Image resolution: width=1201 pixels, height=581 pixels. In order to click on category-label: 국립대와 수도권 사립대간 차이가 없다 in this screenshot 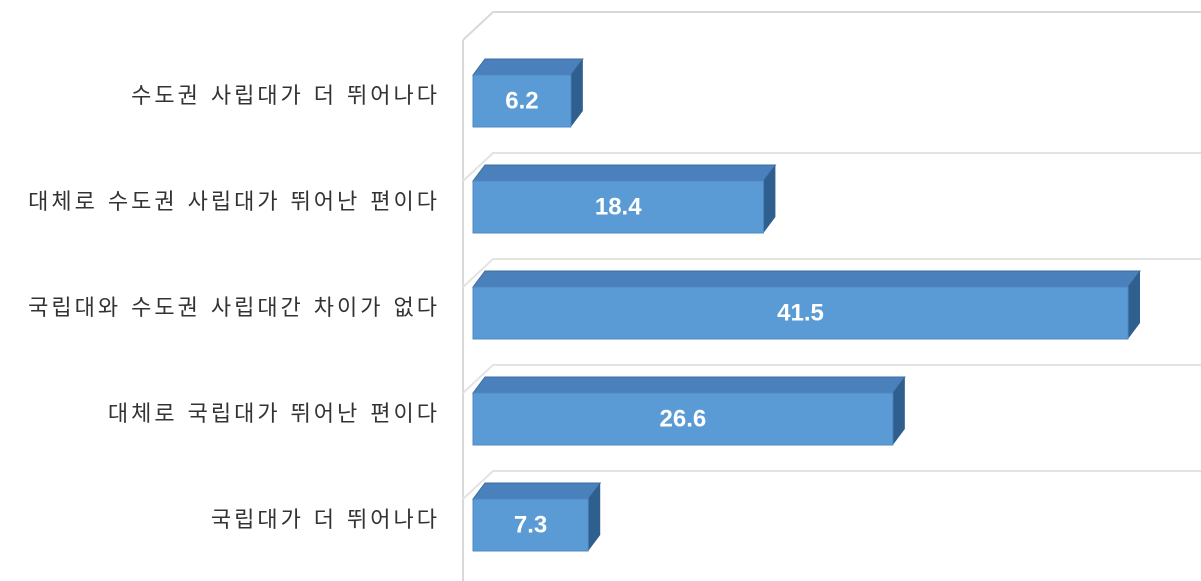, I will do `click(234, 308)`.